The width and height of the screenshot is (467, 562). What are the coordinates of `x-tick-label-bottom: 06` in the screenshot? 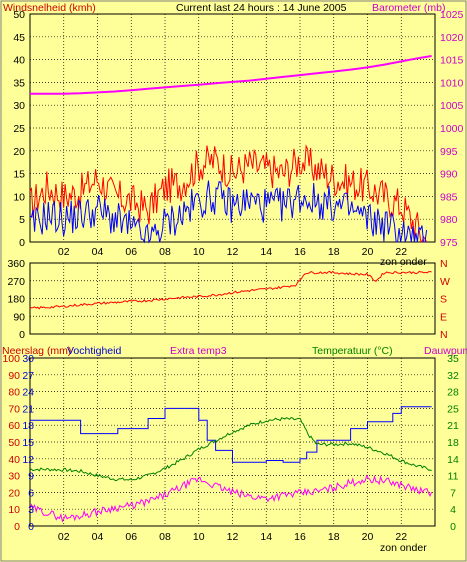 It's located at (131, 537).